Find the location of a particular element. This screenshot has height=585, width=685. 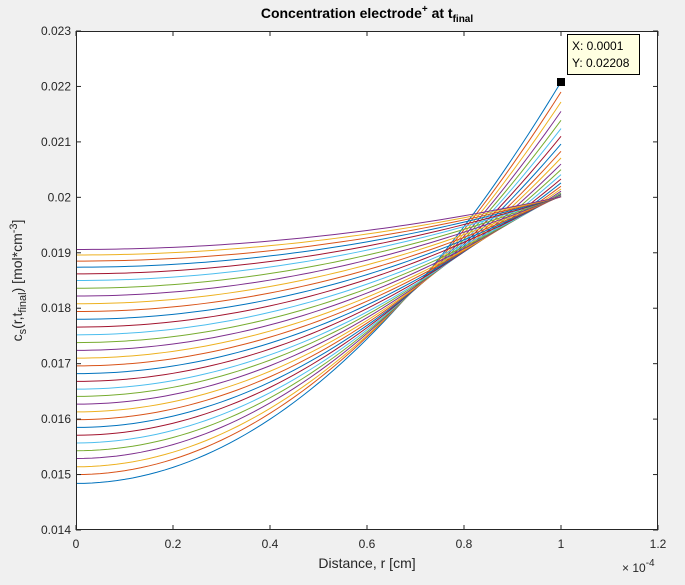

ylabel-part-2: (r,t is located at coordinates (17, 320).